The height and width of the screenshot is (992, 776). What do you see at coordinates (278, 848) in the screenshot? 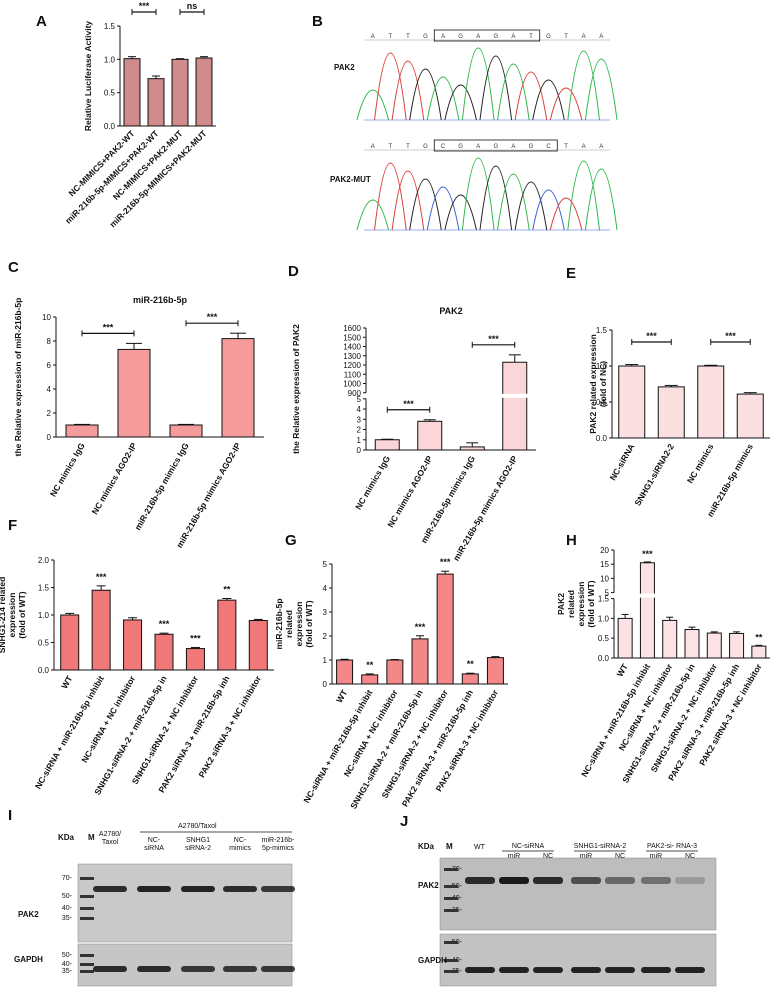
I see `blot-i-lane-header: 5p-mimics` at bounding box center [278, 848].